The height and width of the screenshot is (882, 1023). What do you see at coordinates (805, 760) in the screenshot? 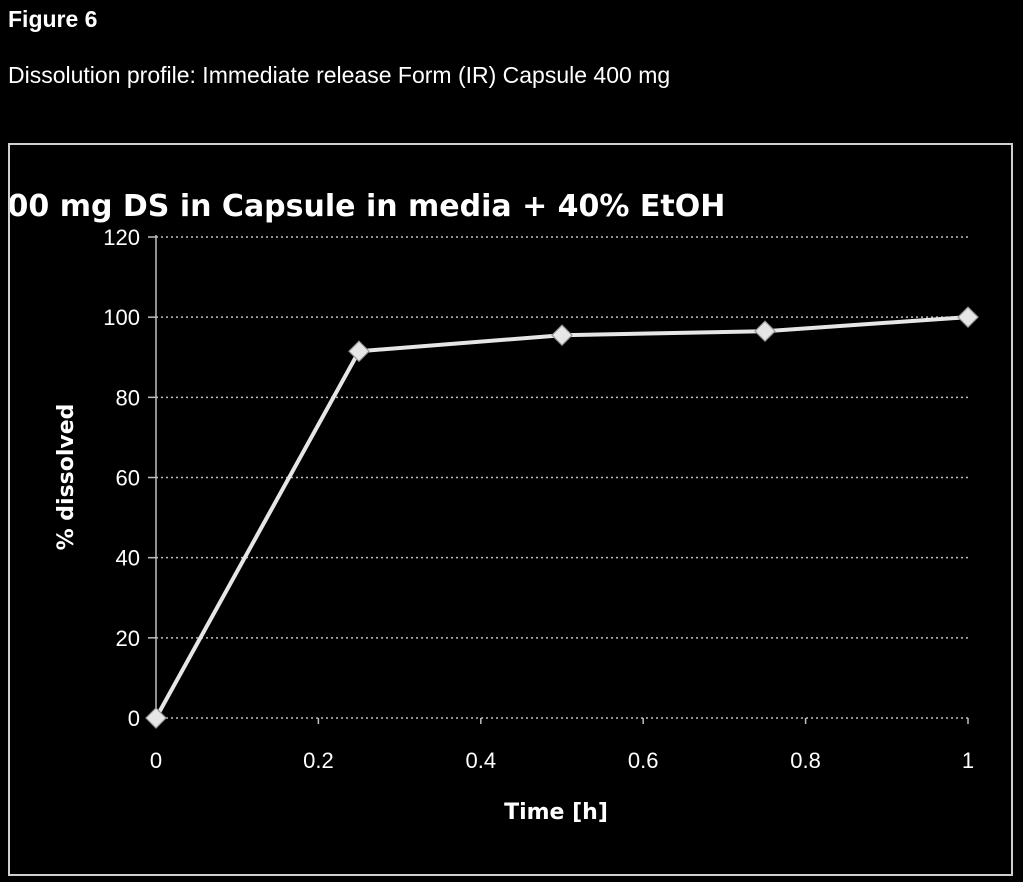
I see `x-tick-label: 0.8` at bounding box center [805, 760].